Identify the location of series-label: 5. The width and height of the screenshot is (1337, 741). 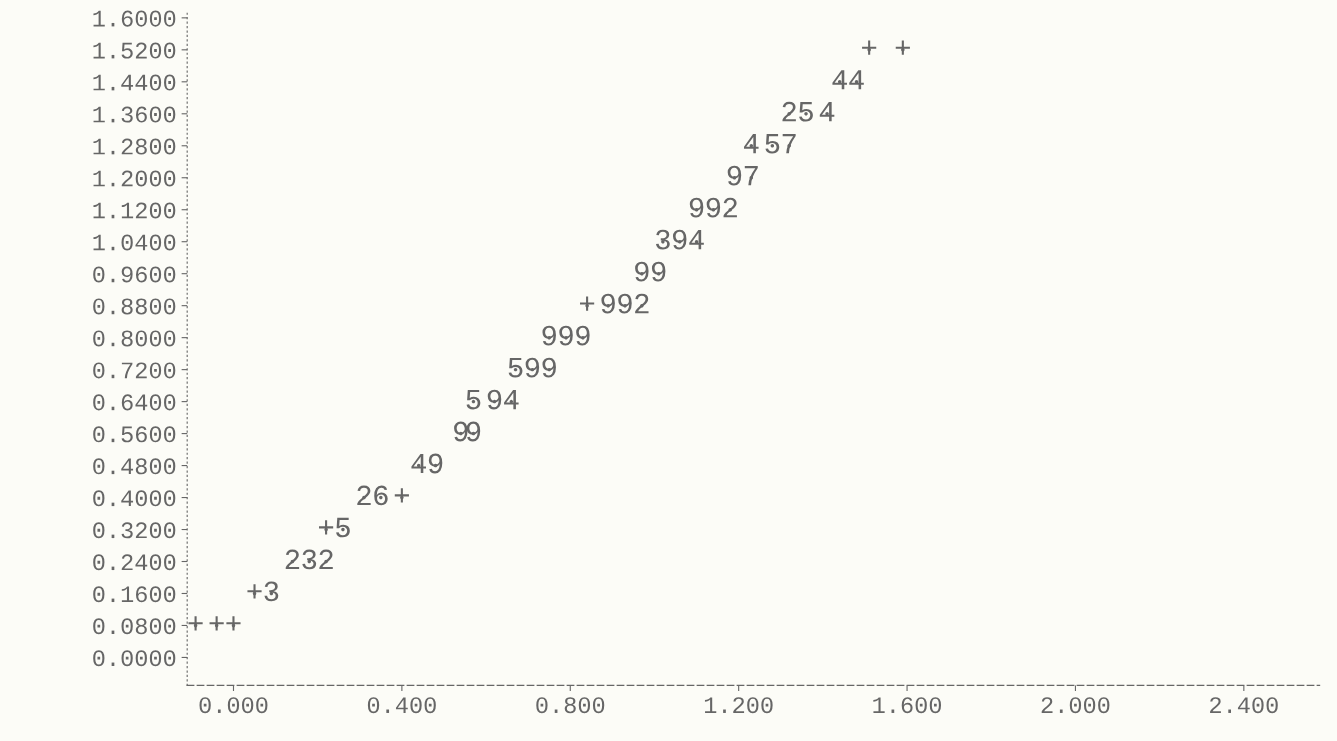
(806, 112).